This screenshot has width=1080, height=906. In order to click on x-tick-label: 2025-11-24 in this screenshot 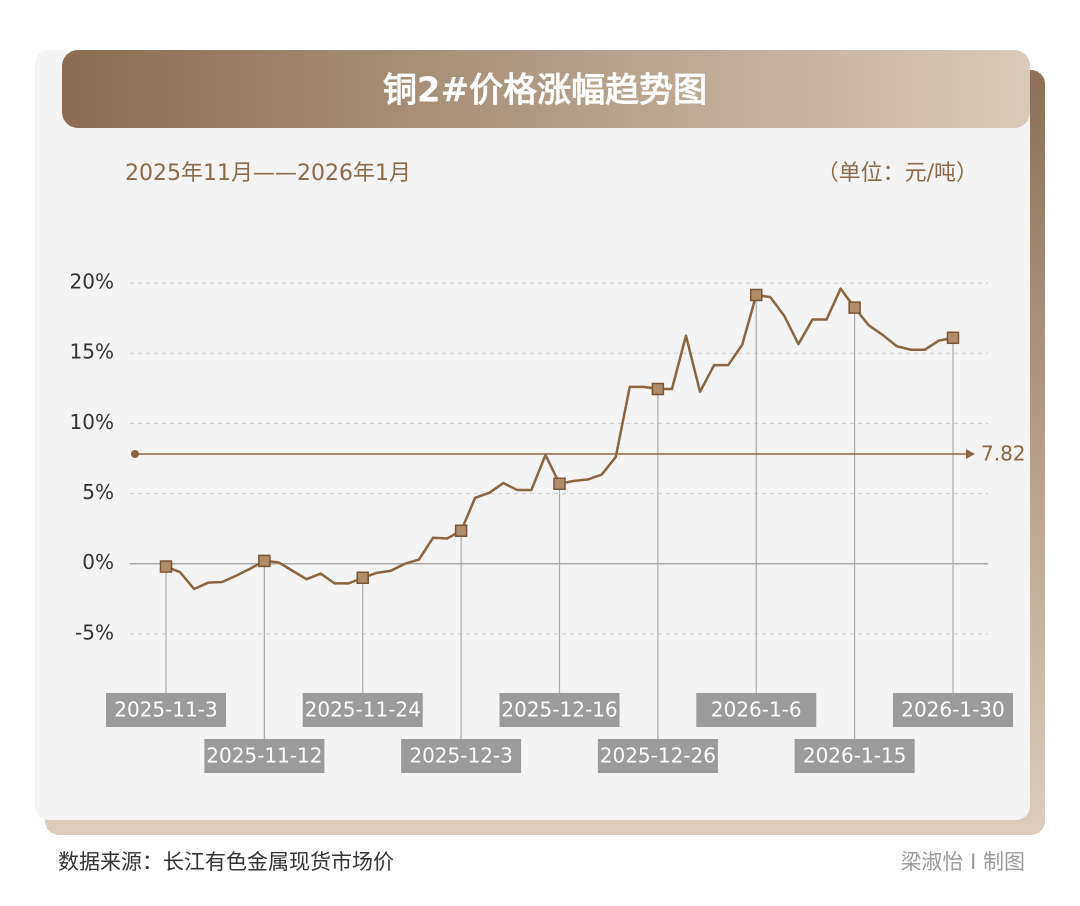, I will do `click(363, 710)`.